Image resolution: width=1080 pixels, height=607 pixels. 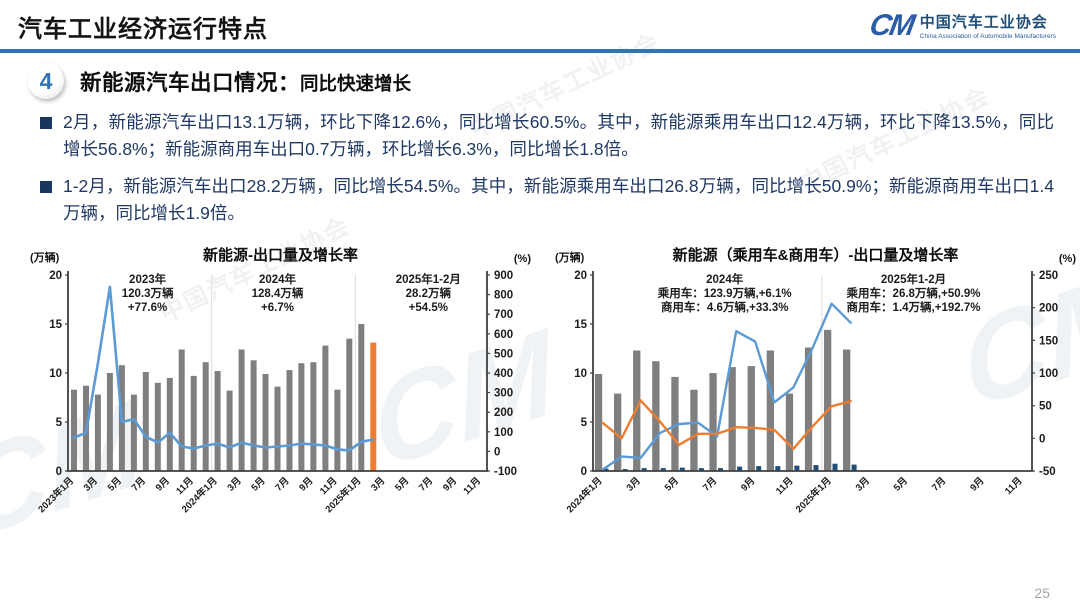 I want to click on svg-text: 50, so click(x=1045, y=407).